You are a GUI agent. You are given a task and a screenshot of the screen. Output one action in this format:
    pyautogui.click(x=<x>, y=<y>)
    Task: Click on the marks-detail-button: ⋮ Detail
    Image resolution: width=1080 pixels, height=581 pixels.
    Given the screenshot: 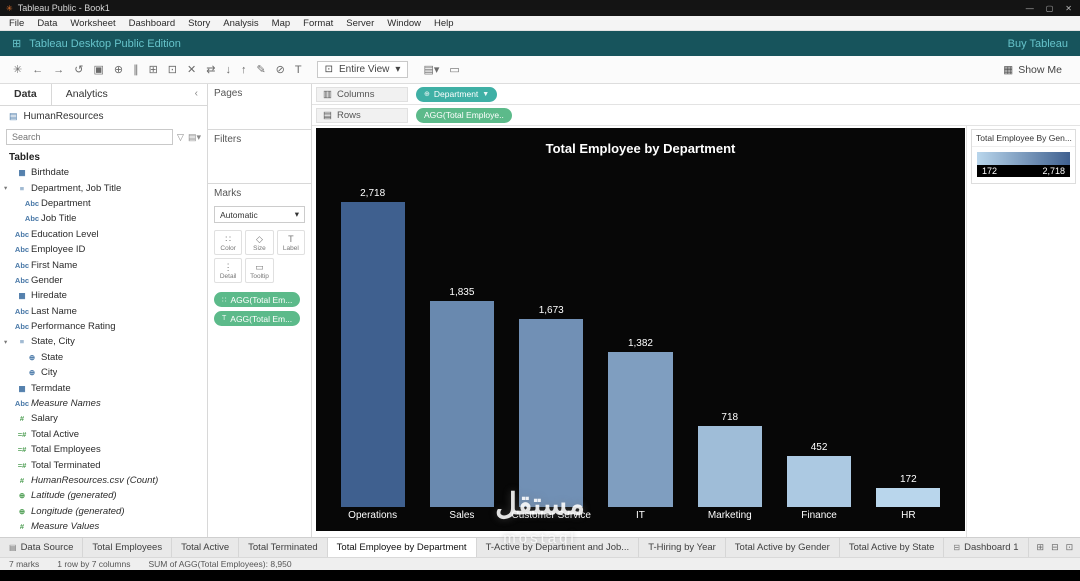 What is the action you would take?
    pyautogui.click(x=228, y=270)
    